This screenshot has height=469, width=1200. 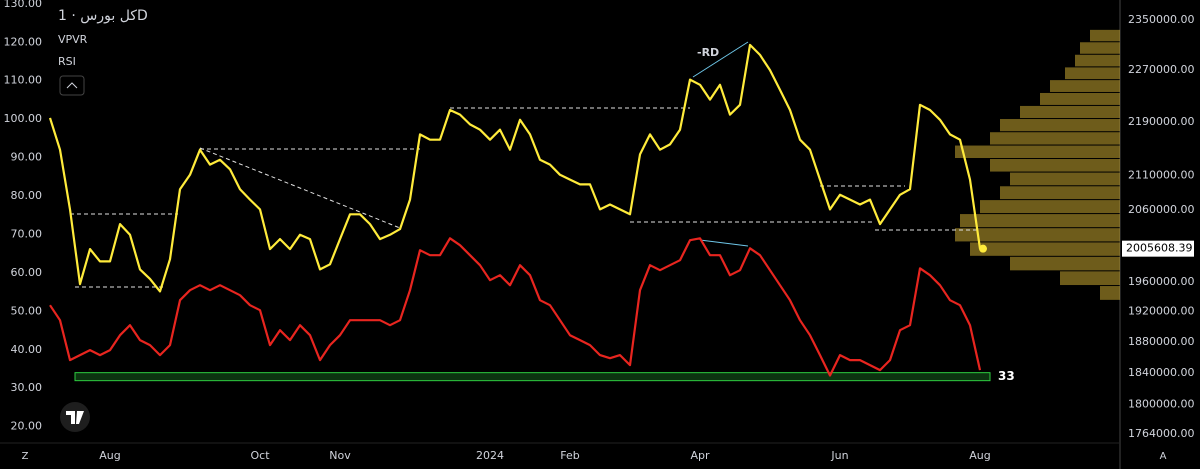 I want to click on corner-button: Z, so click(x=25, y=456).